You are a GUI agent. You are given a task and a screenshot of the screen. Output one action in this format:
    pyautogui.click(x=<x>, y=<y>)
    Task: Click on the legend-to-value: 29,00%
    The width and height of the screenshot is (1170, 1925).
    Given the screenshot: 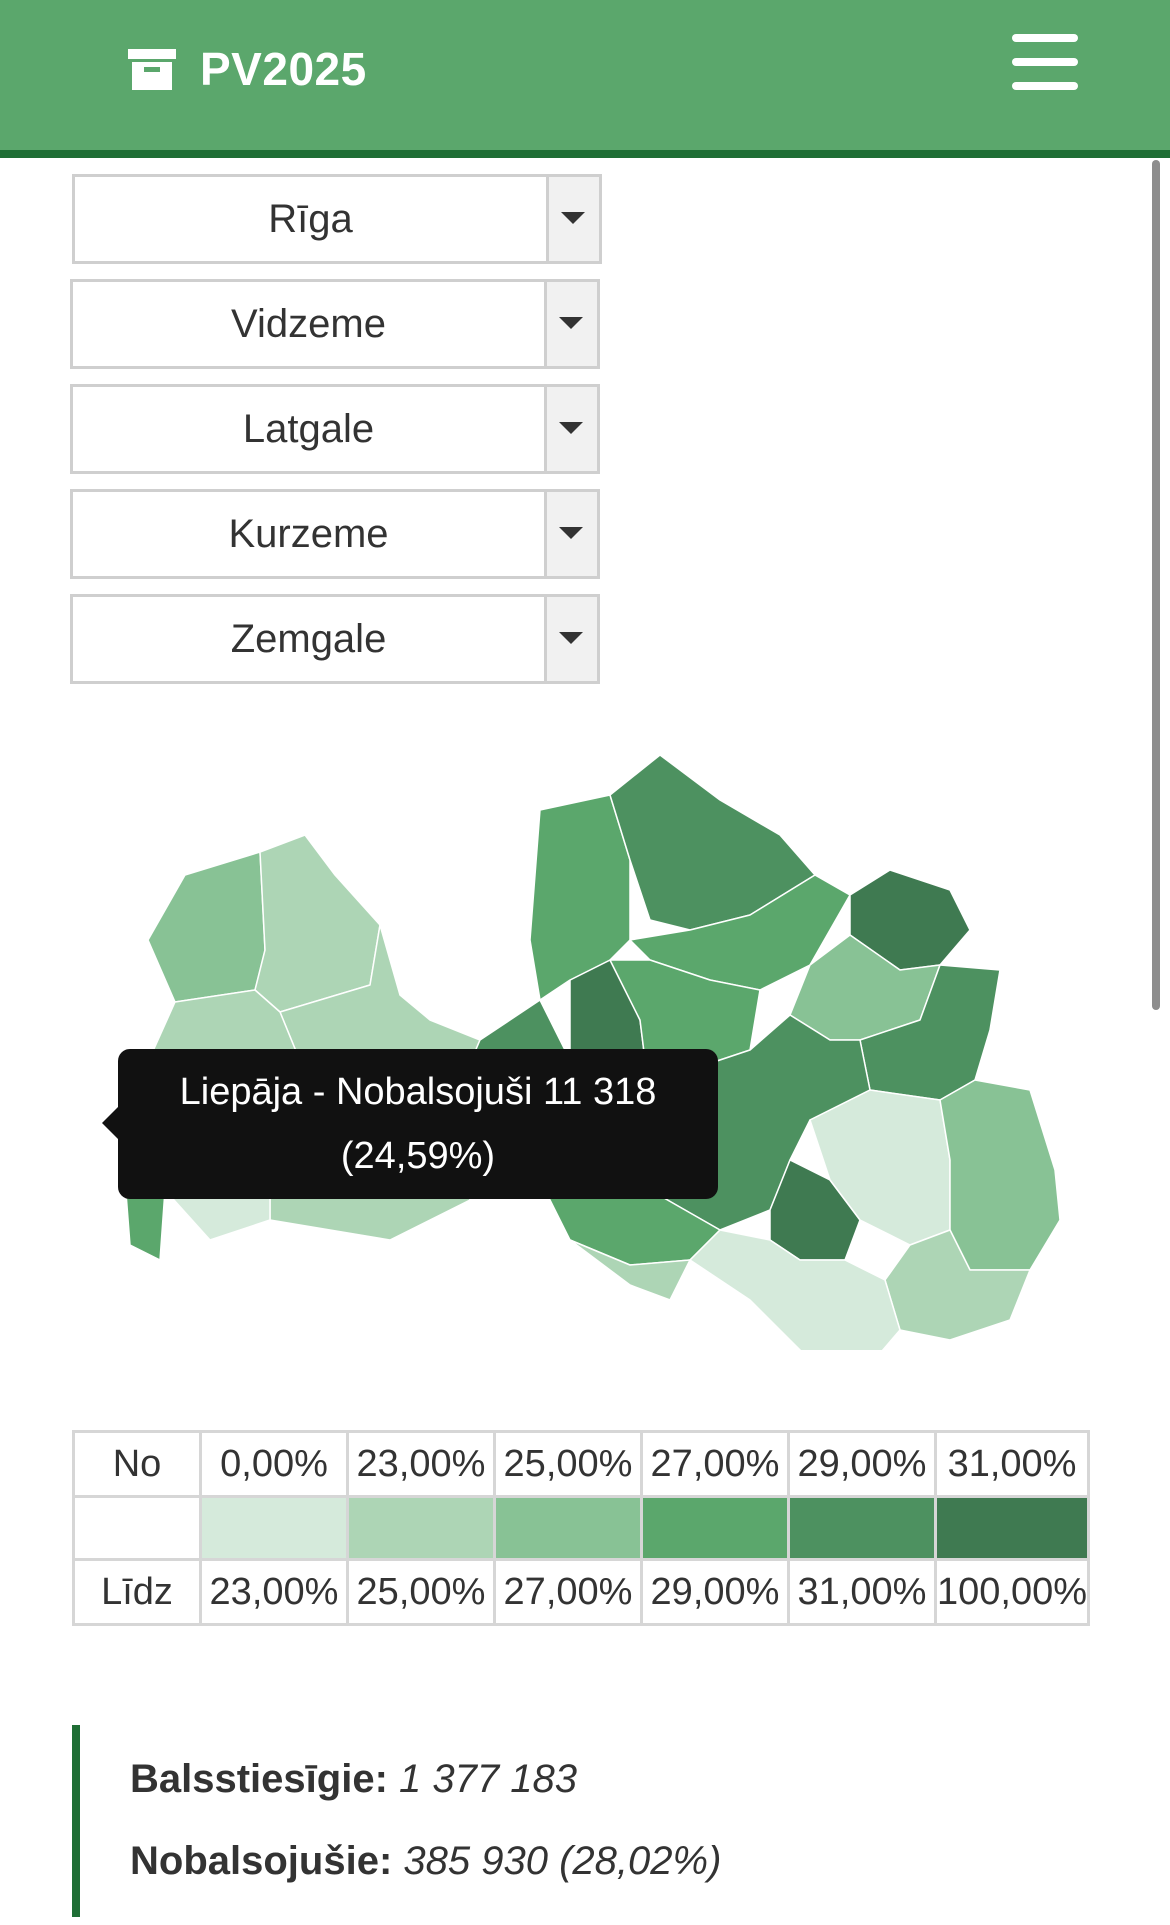 What is the action you would take?
    pyautogui.click(x=715, y=1592)
    